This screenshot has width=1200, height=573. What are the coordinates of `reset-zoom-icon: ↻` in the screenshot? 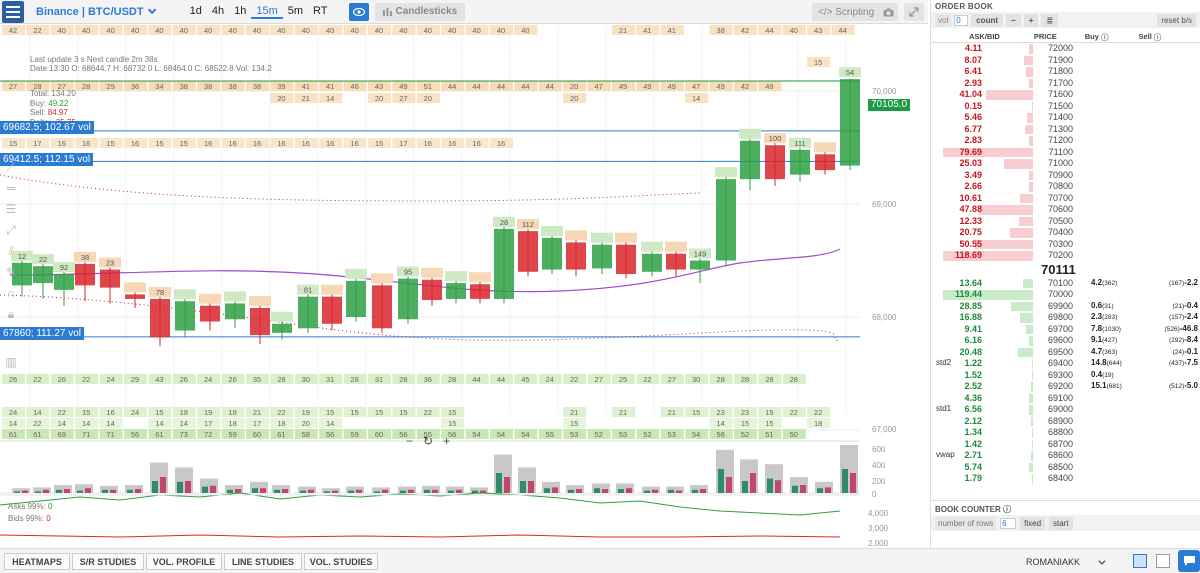 It's located at (428, 441).